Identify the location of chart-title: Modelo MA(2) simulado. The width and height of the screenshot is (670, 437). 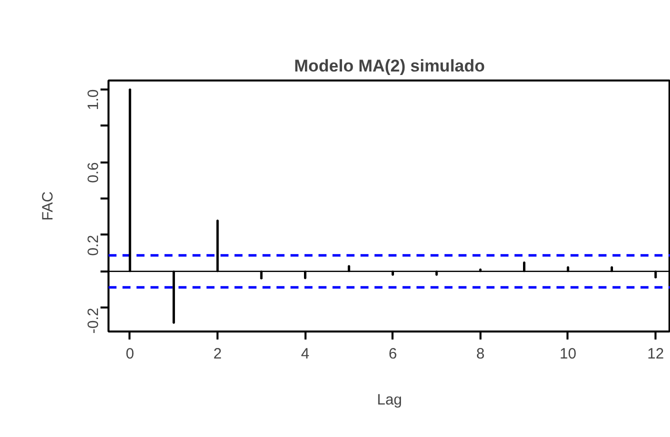
(389, 66).